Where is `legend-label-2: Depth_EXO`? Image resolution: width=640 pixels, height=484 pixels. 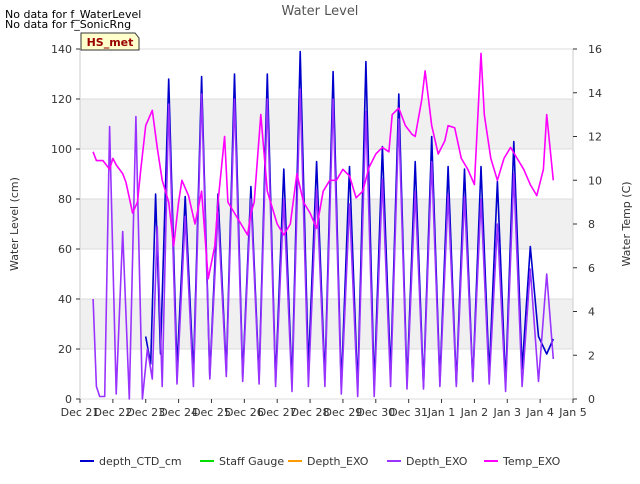
legend-label-2: Depth_EXO is located at coordinates (338, 461).